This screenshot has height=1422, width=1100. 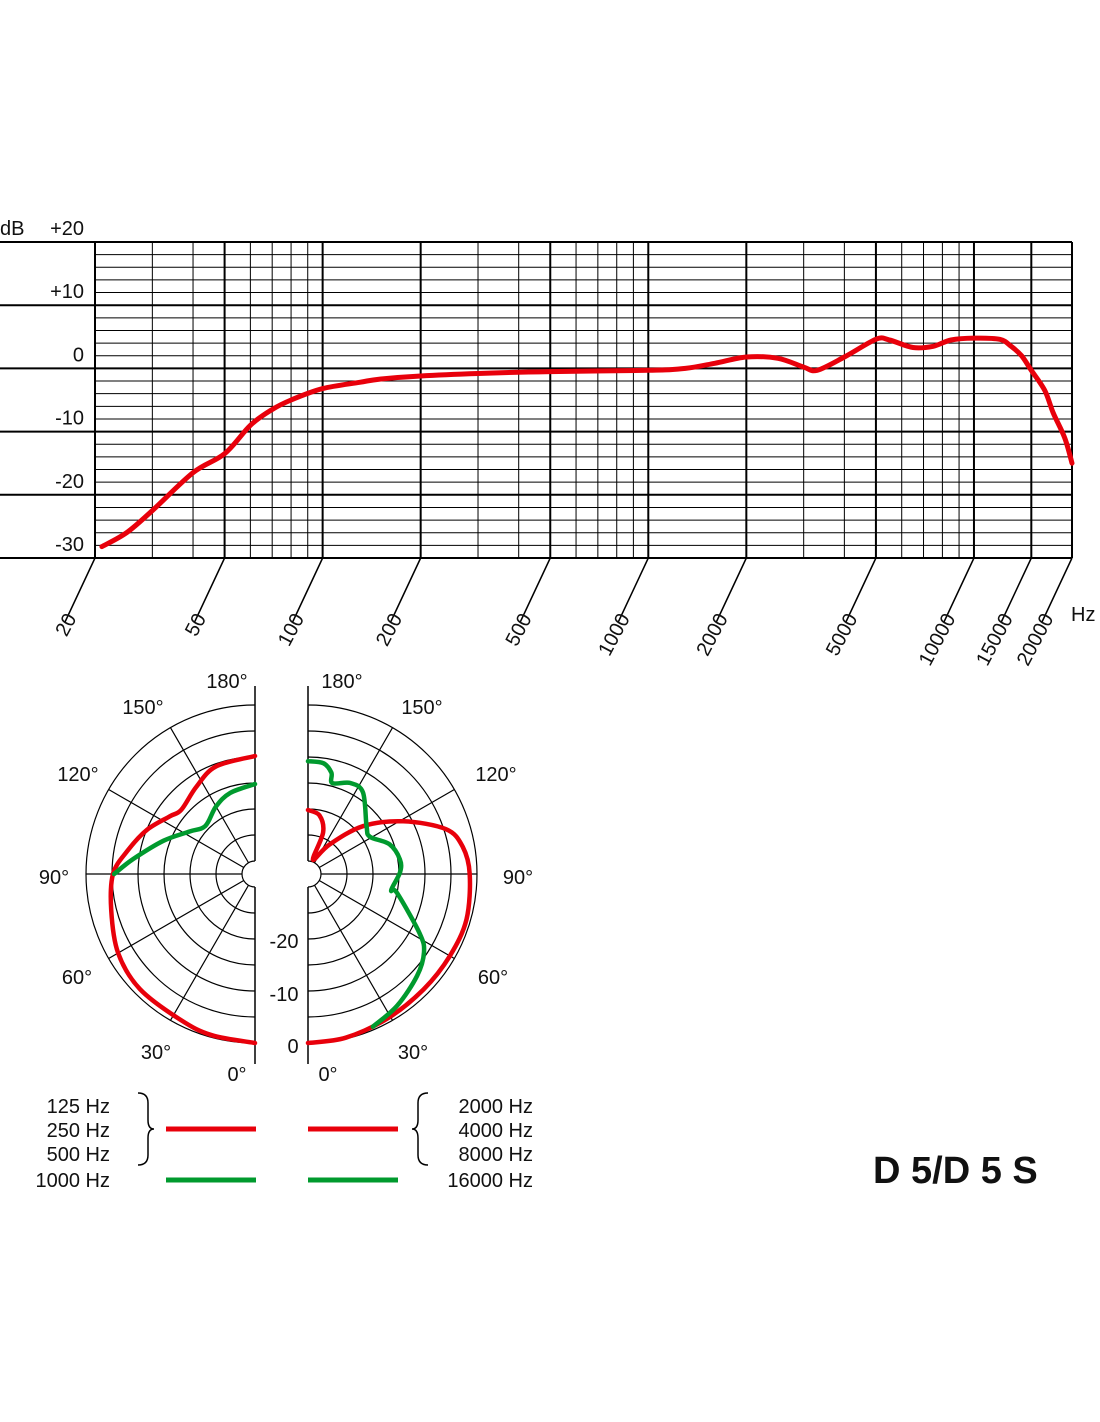 What do you see at coordinates (291, 630) in the screenshot?
I see `x-tick-label: 100` at bounding box center [291, 630].